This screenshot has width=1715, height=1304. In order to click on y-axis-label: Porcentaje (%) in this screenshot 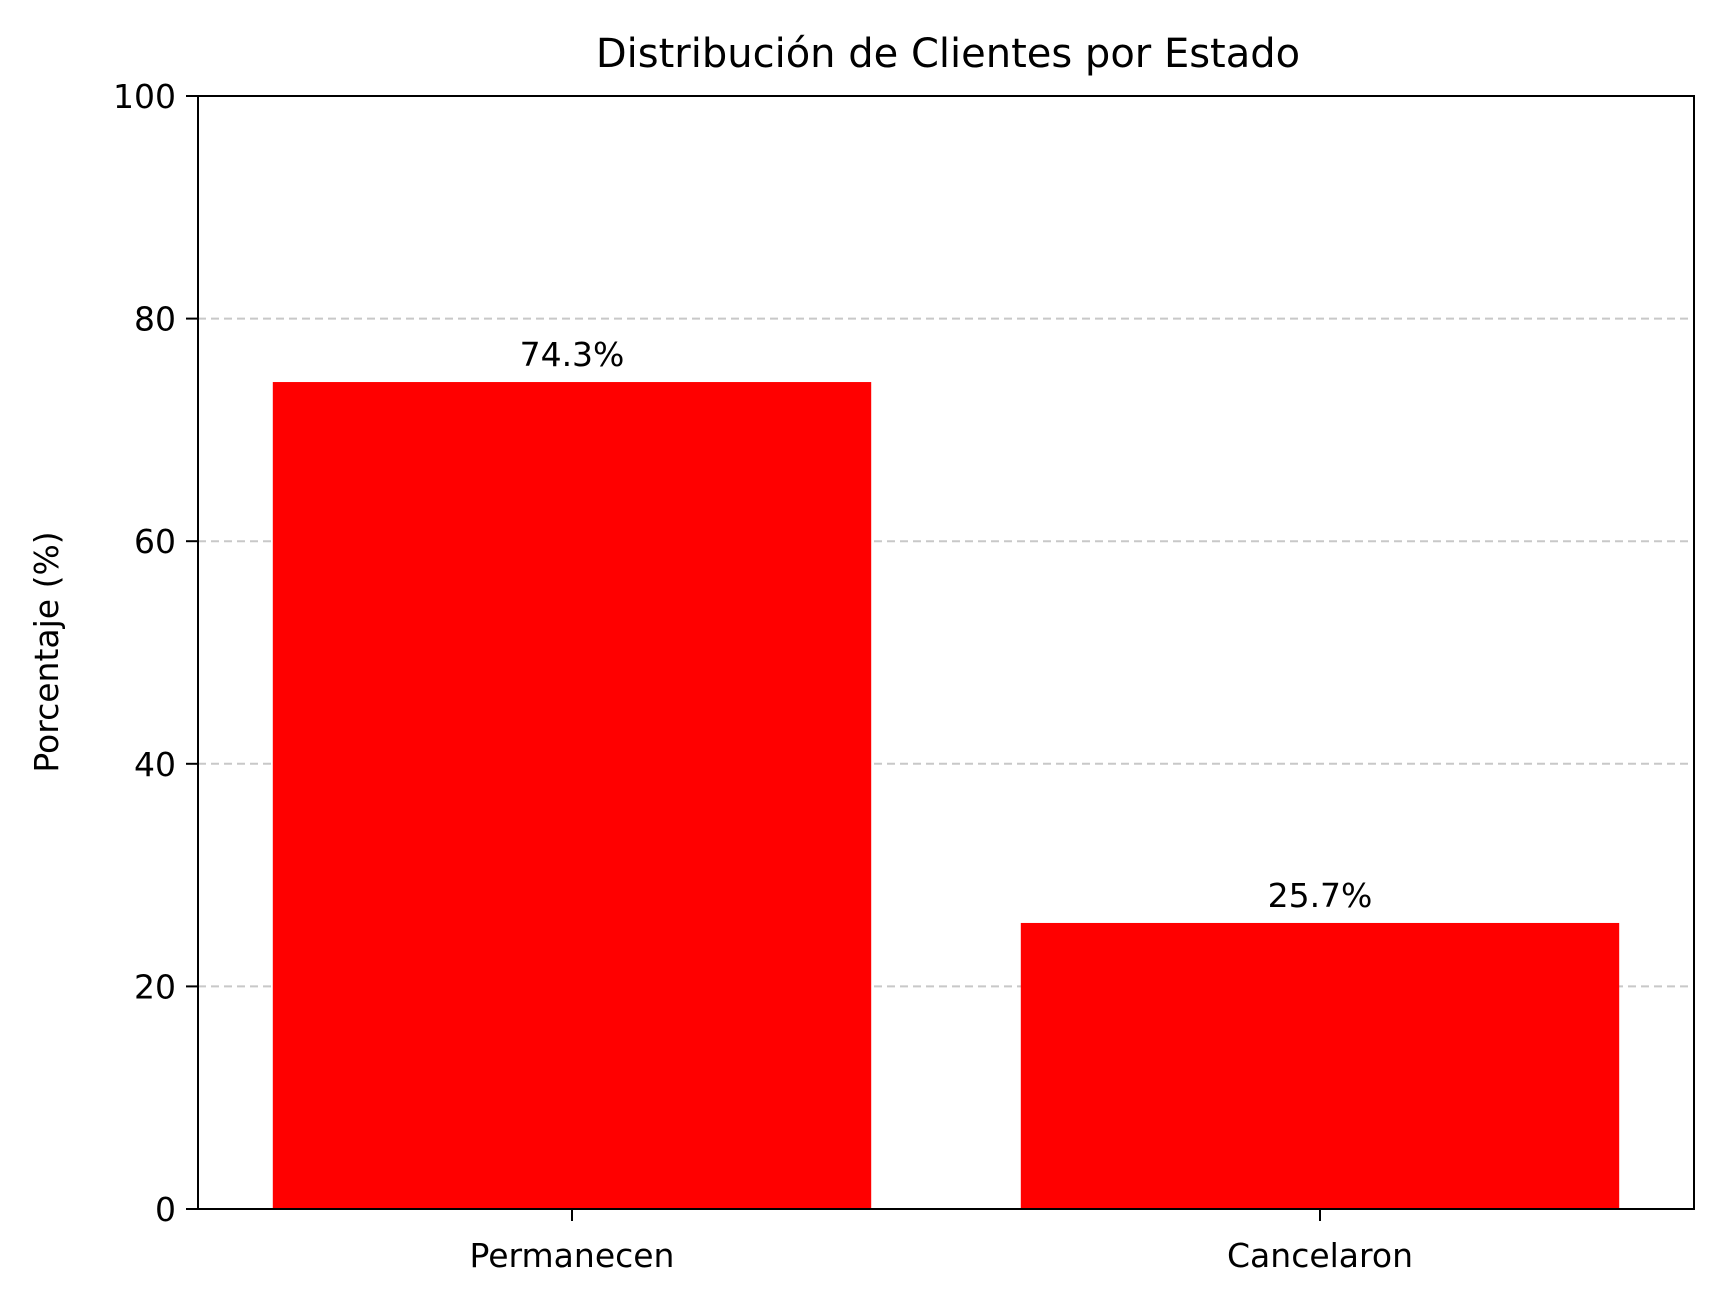, I will do `click(46, 651)`.